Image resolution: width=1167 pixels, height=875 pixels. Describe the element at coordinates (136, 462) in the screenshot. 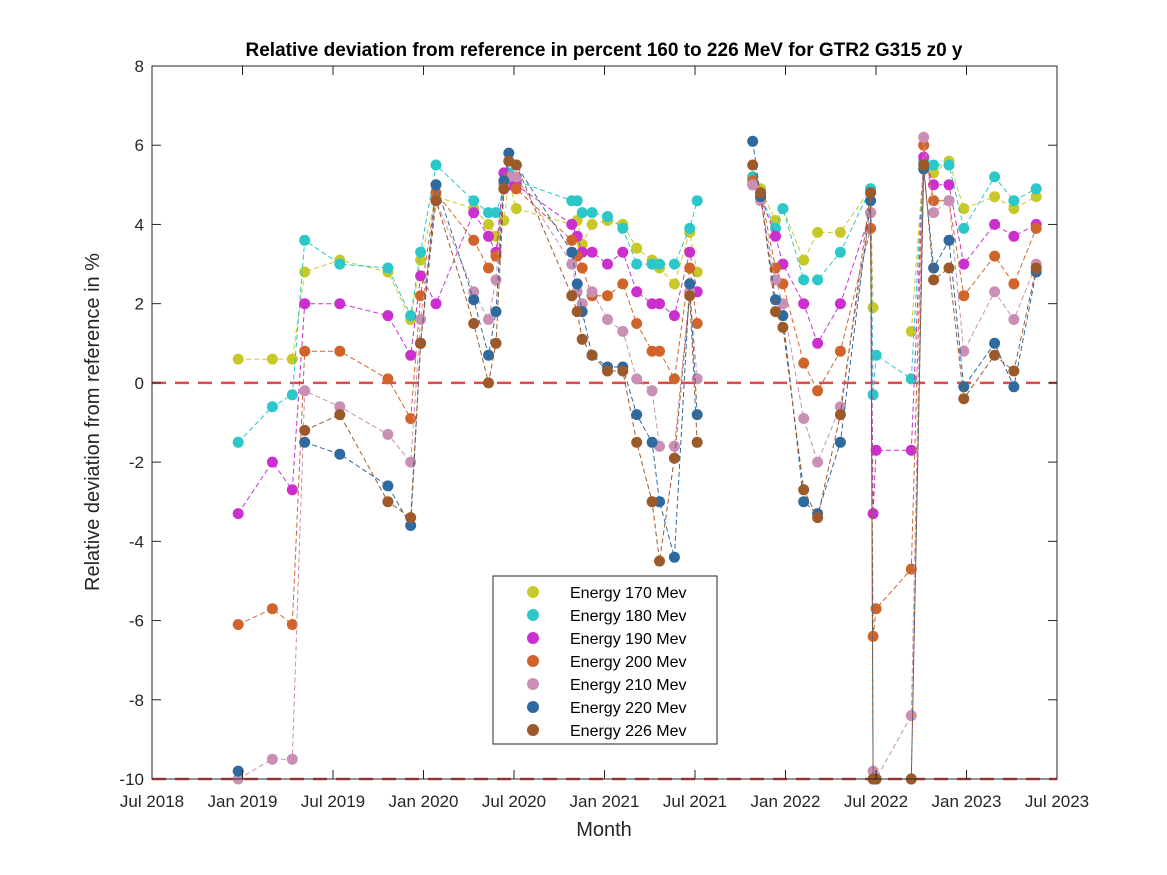

I see `y-tick-label: -2` at that location.